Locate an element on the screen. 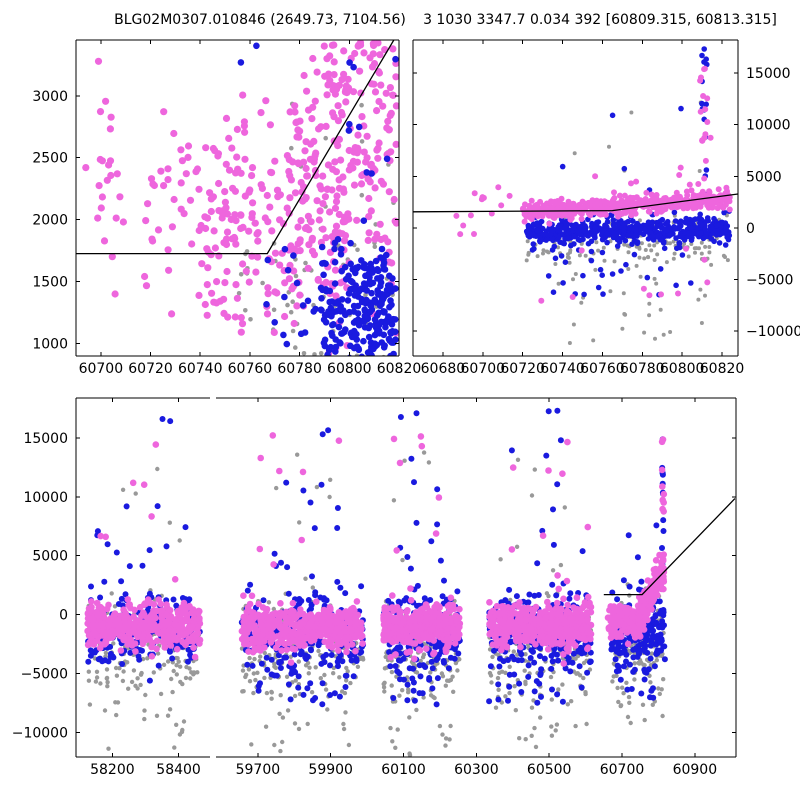 This screenshot has width=800, height=800. svg-text: 60680 is located at coordinates (443, 369).